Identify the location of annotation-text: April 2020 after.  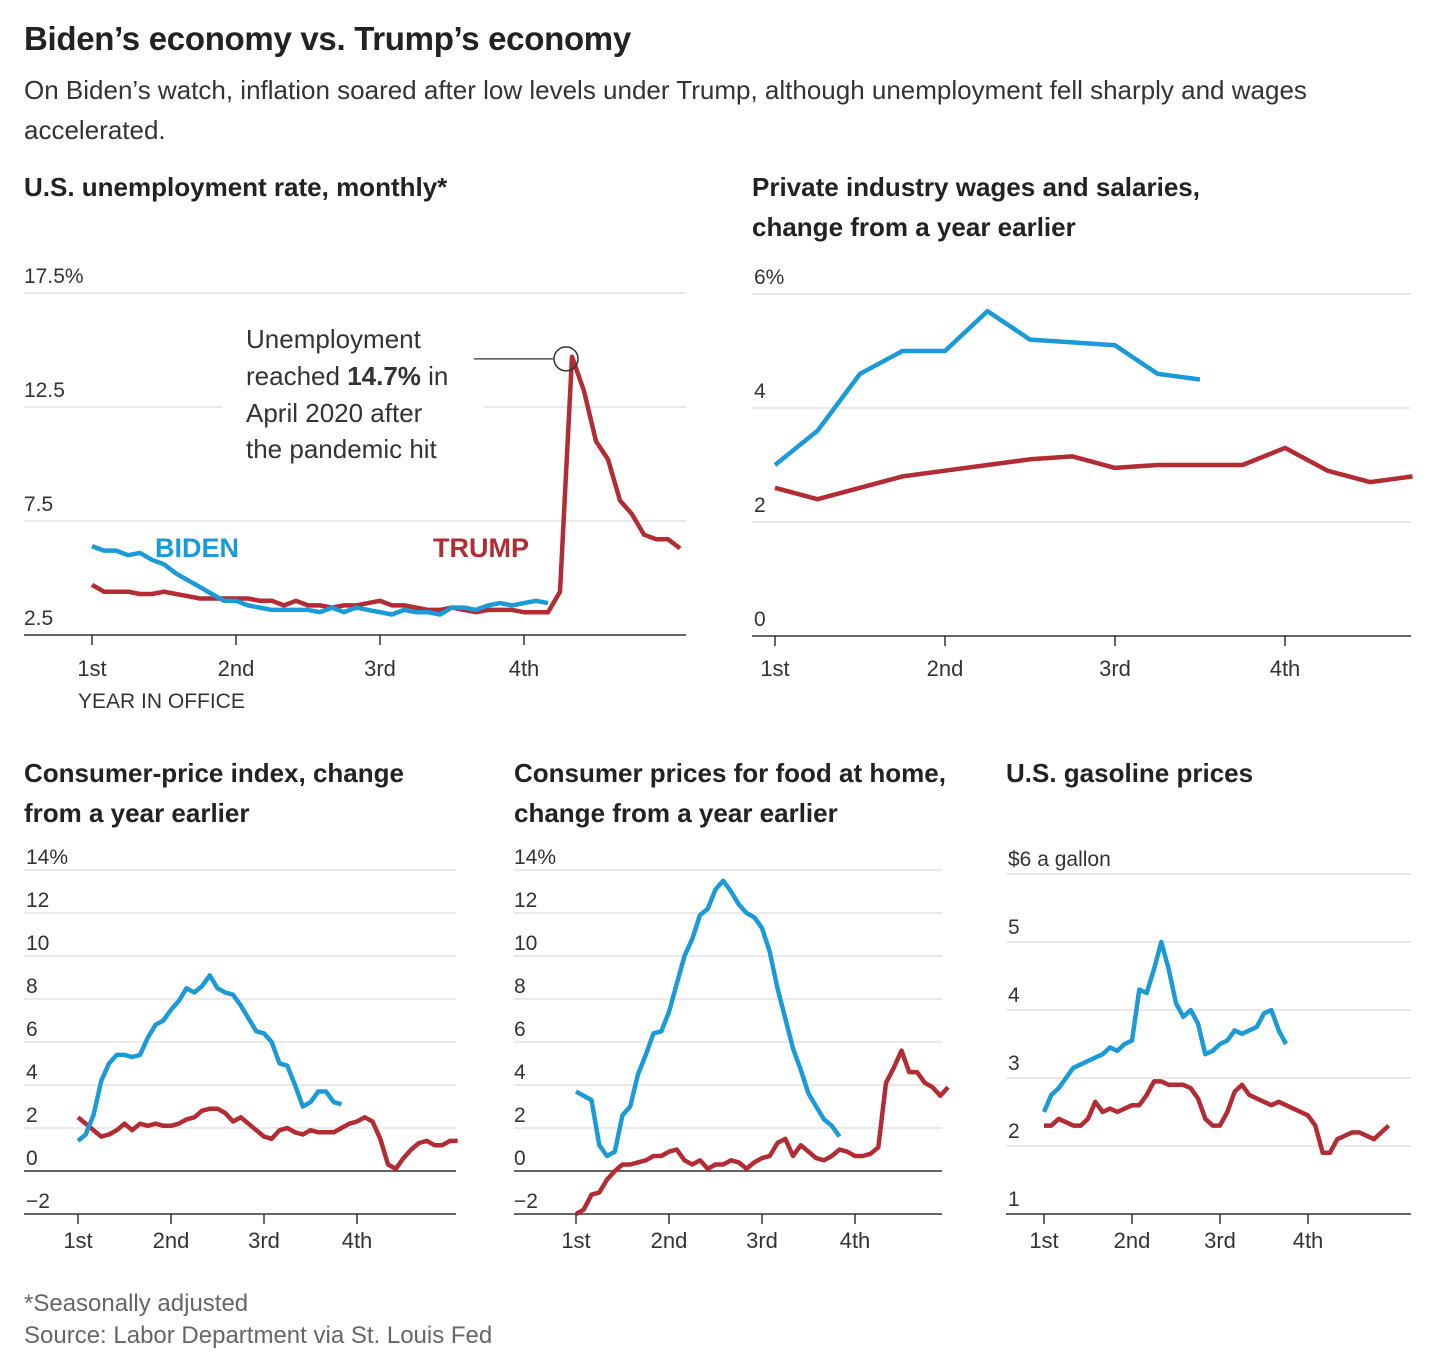
(334, 413).